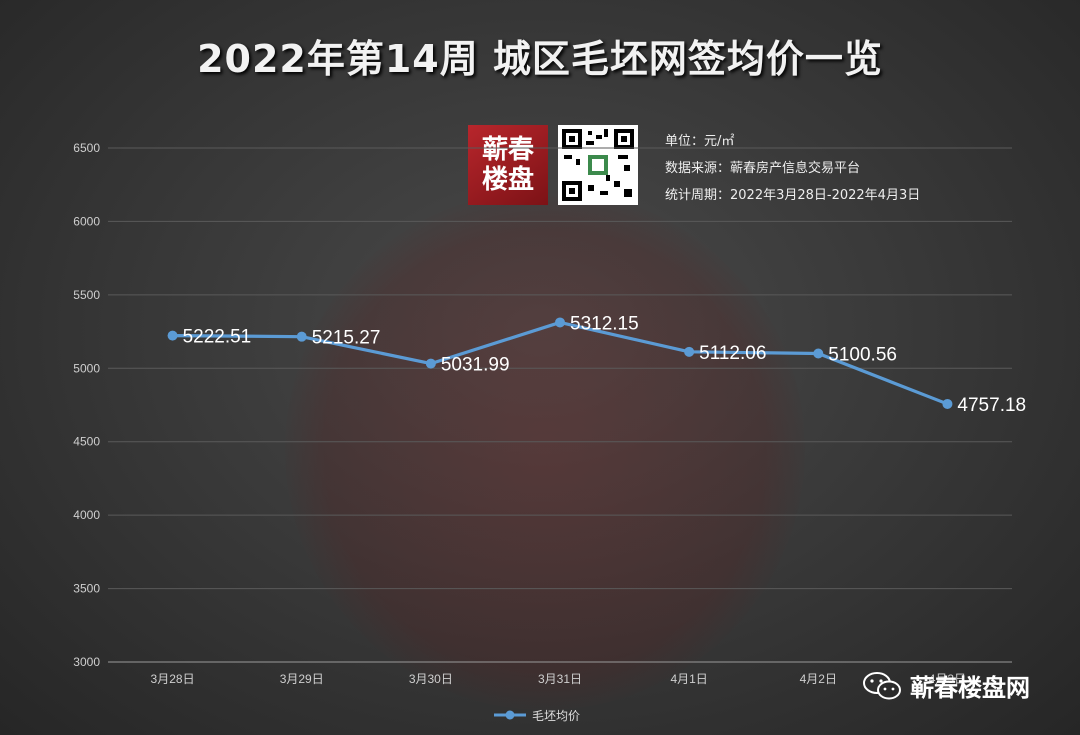  I want to click on data-label: 5215.27, so click(346, 338).